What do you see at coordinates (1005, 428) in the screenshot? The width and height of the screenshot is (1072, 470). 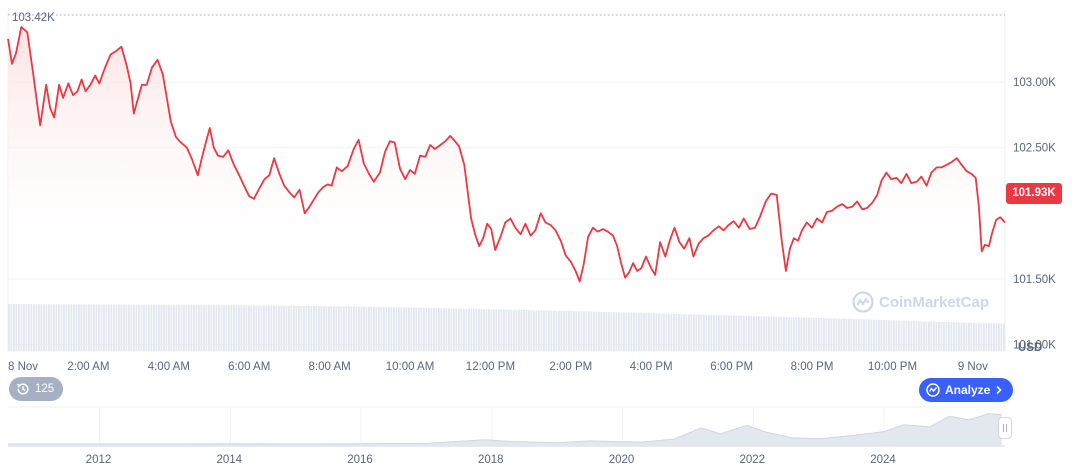 I see `range-handle` at bounding box center [1005, 428].